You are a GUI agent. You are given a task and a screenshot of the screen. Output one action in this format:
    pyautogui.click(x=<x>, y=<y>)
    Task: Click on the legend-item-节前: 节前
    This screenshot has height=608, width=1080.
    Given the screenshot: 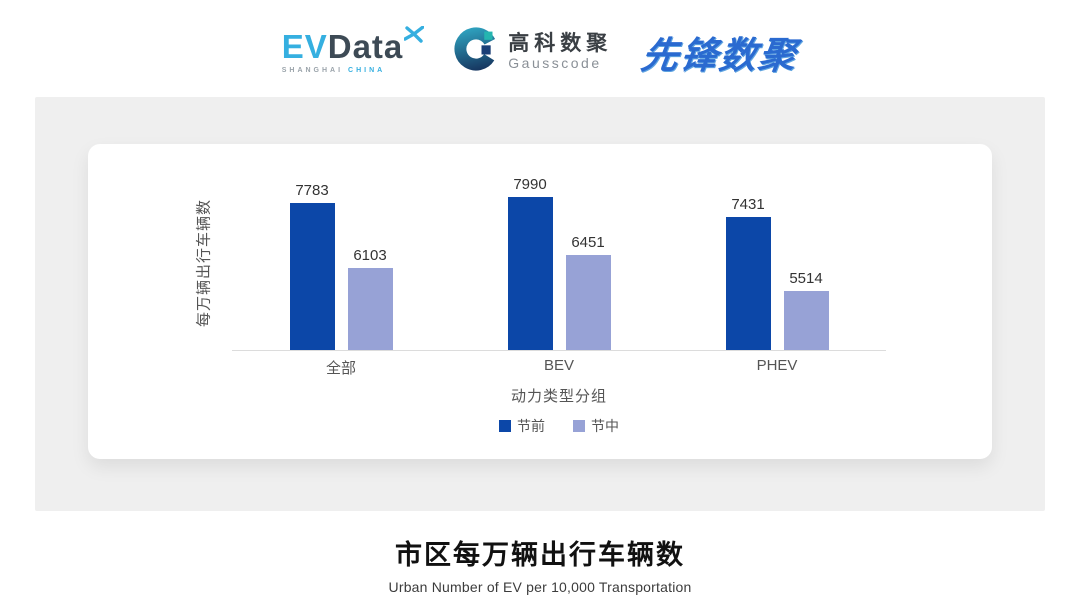 What is the action you would take?
    pyautogui.click(x=522, y=426)
    